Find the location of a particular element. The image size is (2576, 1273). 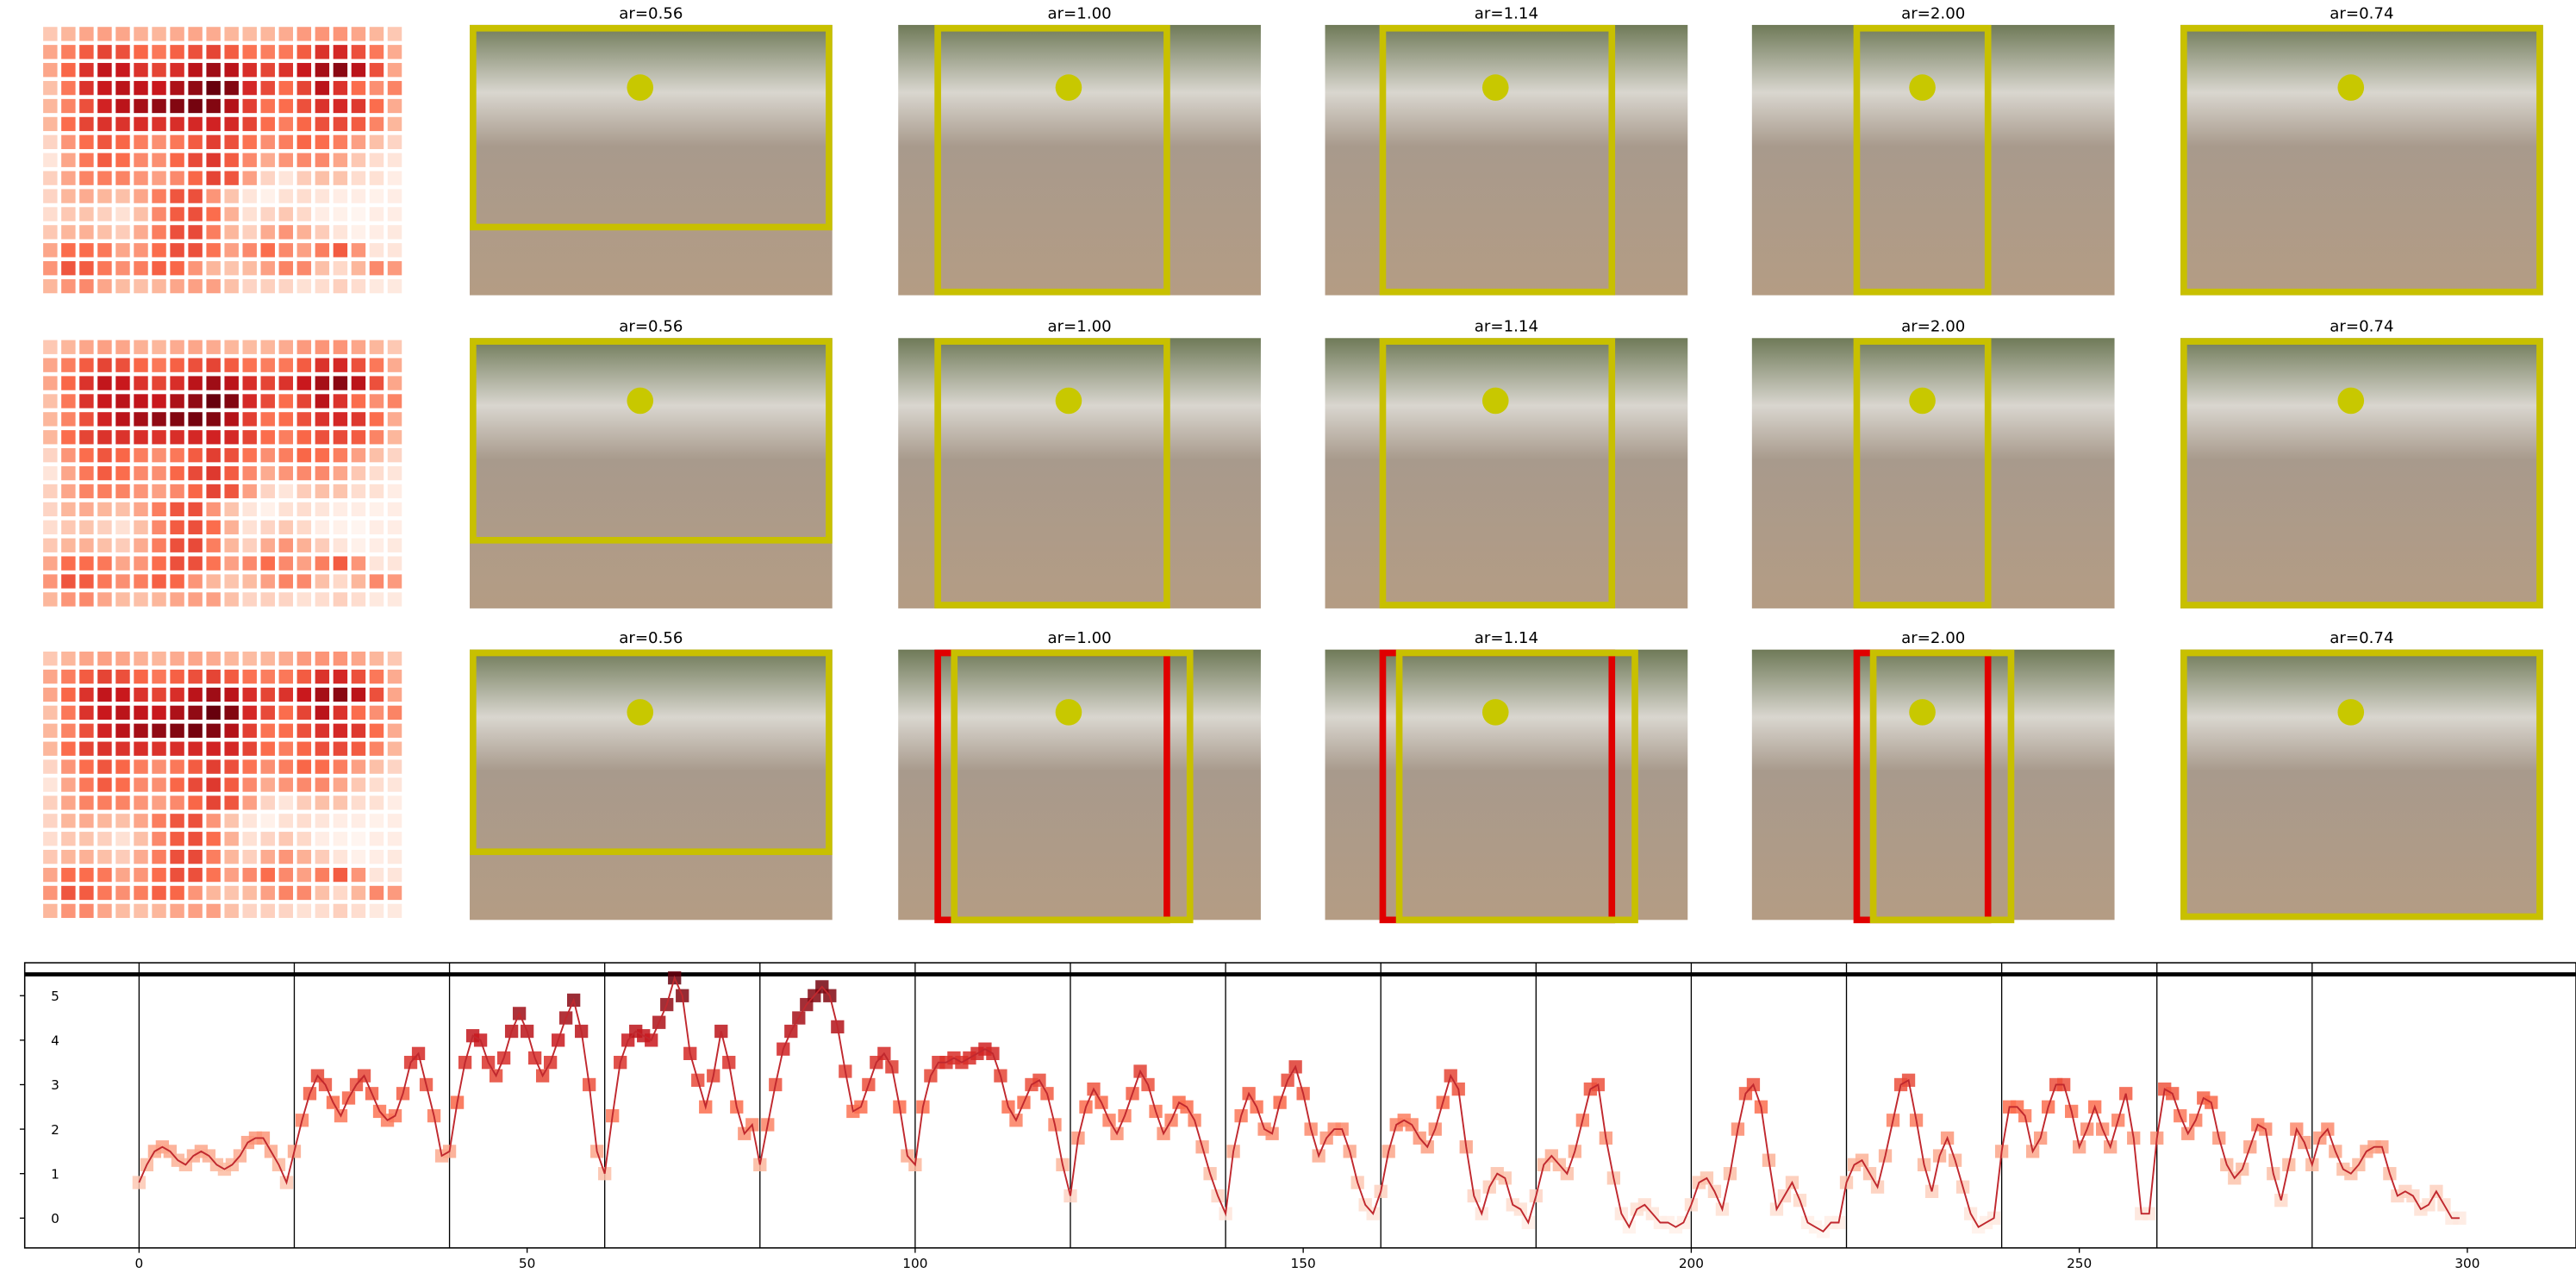

photo is located at coordinates (1079, 784).